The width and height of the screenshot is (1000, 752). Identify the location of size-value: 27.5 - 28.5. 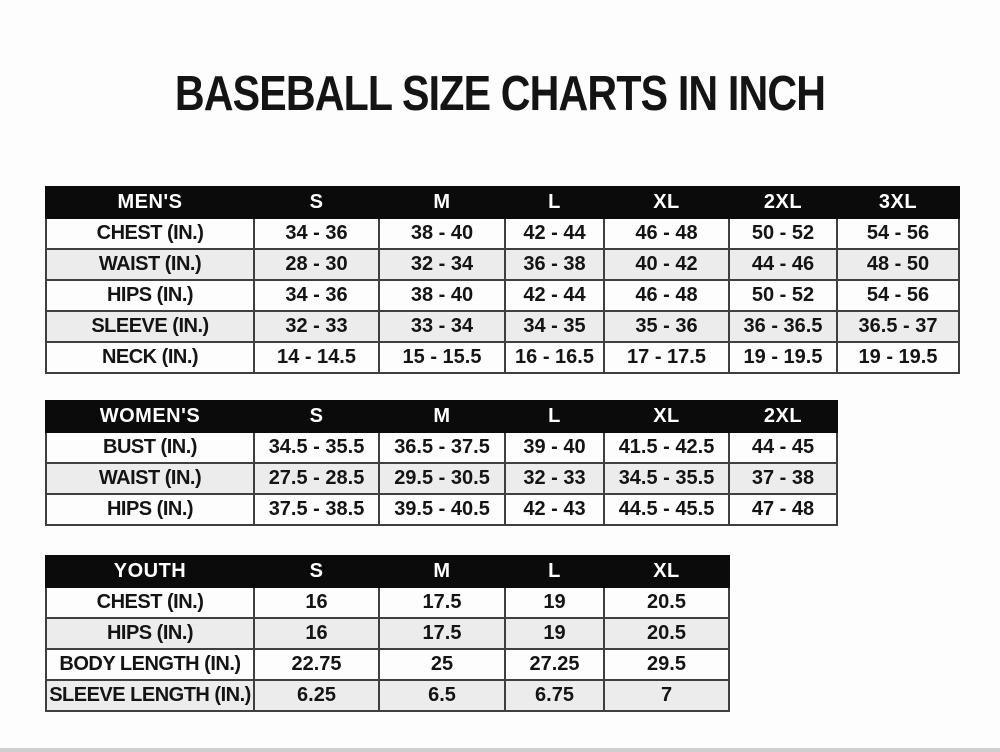
(316, 478).